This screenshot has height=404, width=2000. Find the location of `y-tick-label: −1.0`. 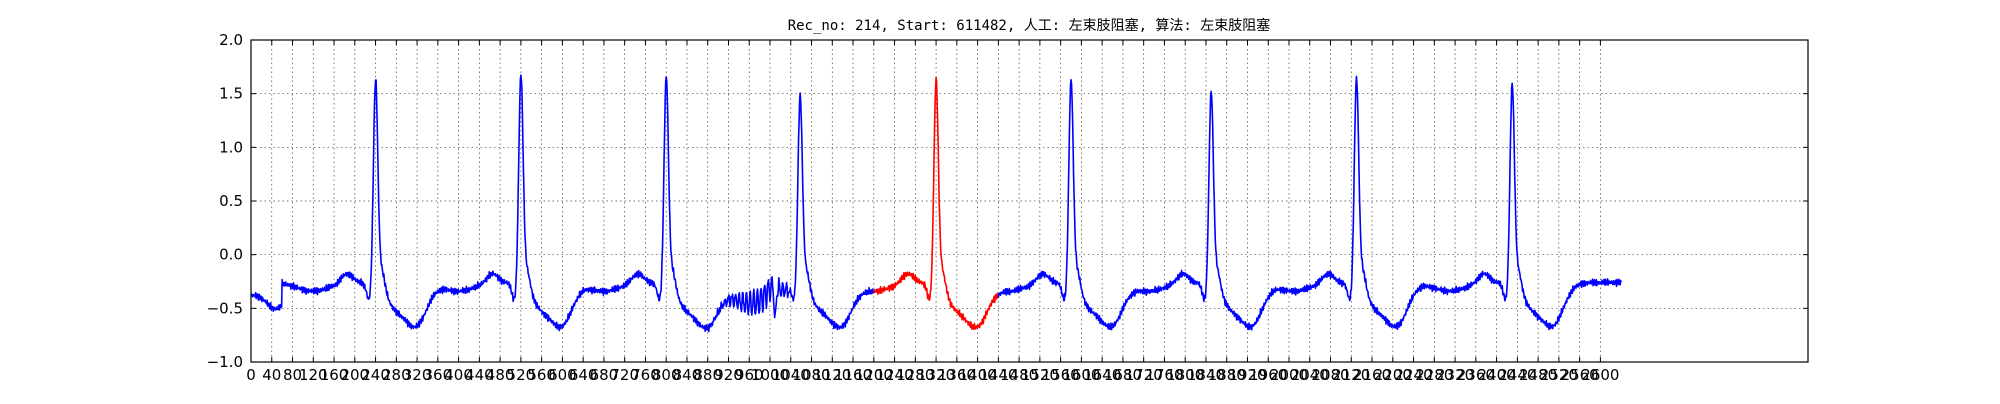

y-tick-label: −1.0 is located at coordinates (225, 362).